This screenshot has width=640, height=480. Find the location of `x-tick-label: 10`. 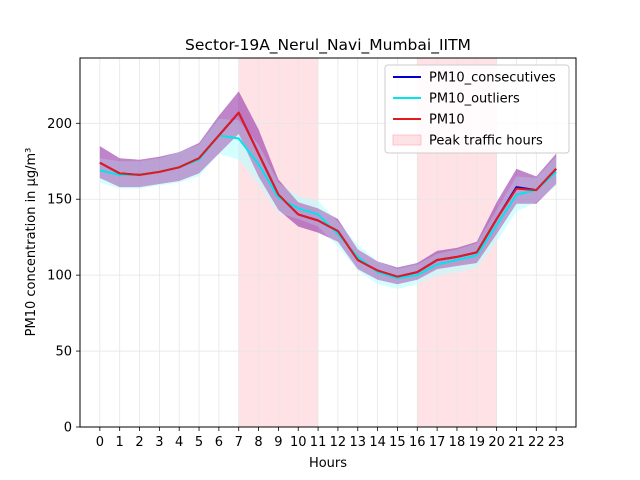

x-tick-label: 10 is located at coordinates (298, 442).